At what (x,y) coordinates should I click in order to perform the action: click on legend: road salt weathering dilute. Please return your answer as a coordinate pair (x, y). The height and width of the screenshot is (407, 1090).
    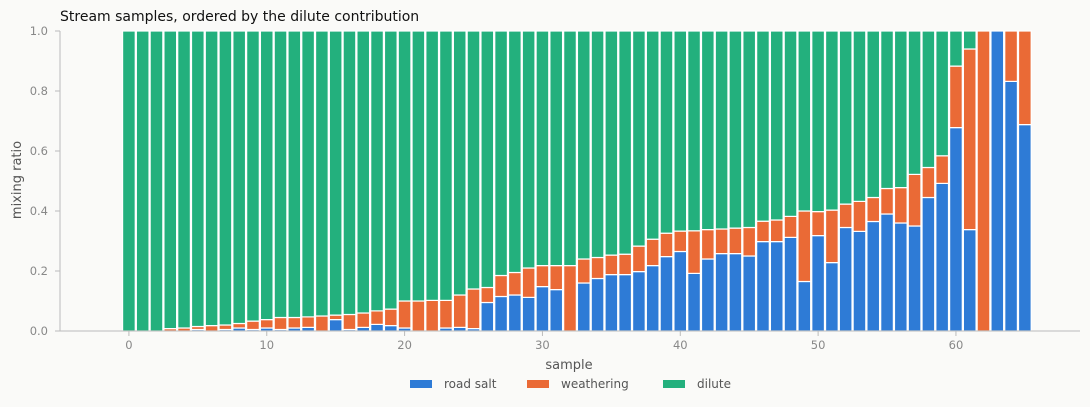
    Looking at the image, I should click on (570, 384).